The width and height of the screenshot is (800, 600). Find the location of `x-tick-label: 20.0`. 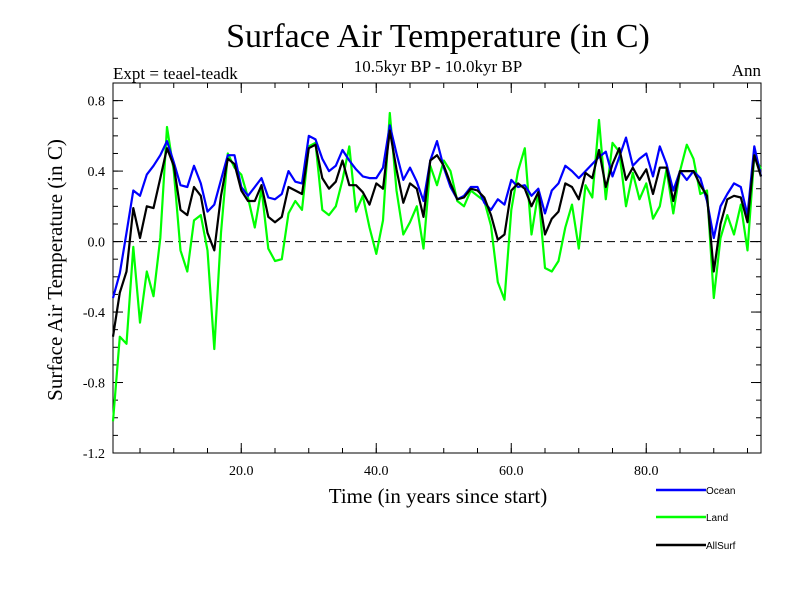

x-tick-label: 20.0 is located at coordinates (241, 471).